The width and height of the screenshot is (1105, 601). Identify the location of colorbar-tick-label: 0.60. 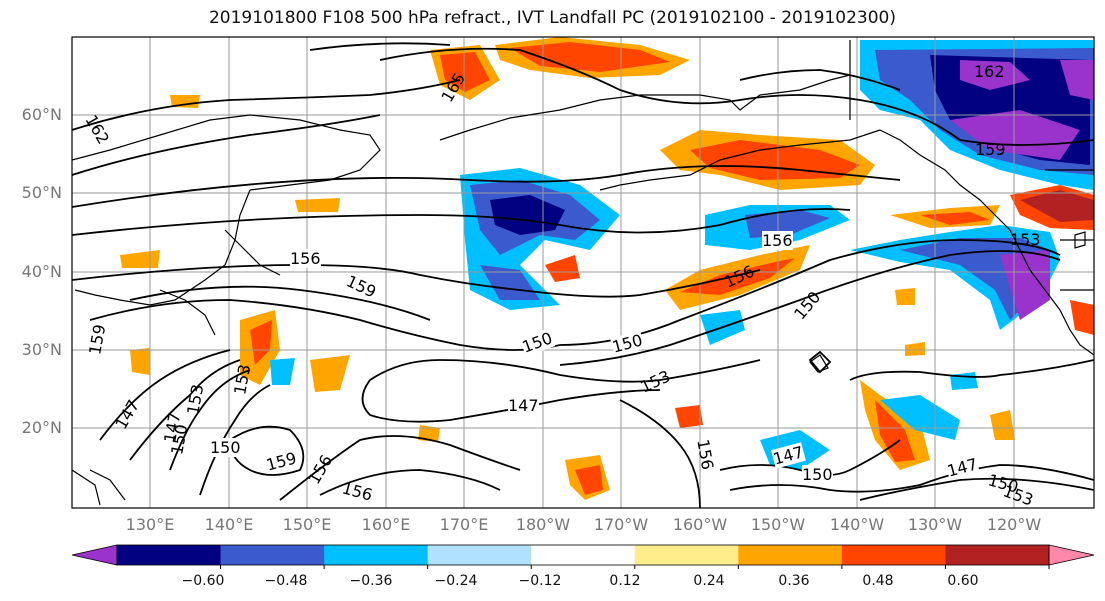
(963, 581).